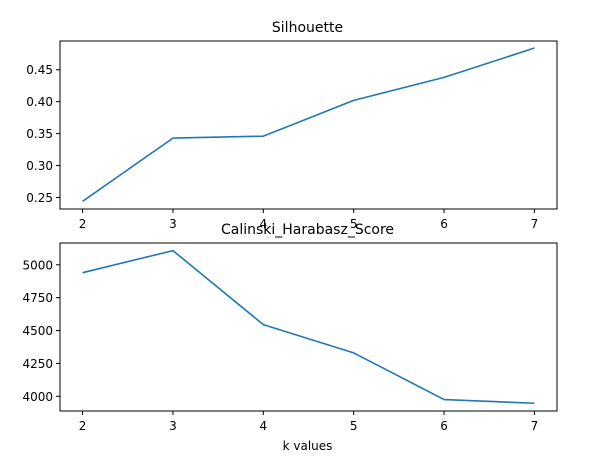 The height and width of the screenshot is (472, 597). I want to click on silhouette-x-tick-label: 6, so click(444, 224).